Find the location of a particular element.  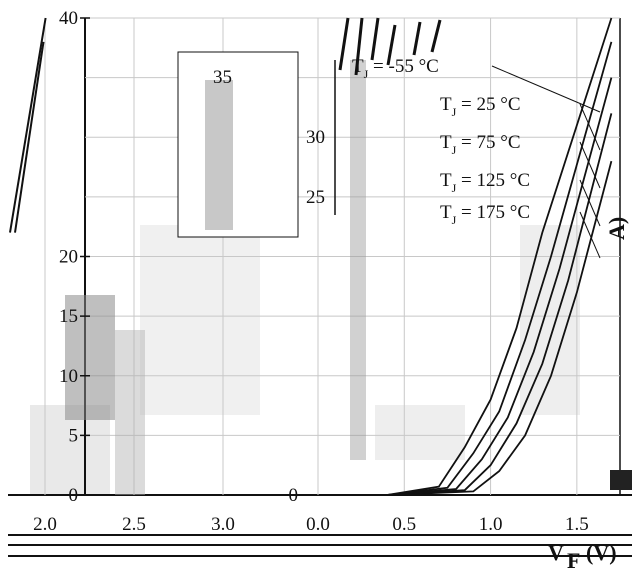

inset-panel is located at coordinates (238, 144).